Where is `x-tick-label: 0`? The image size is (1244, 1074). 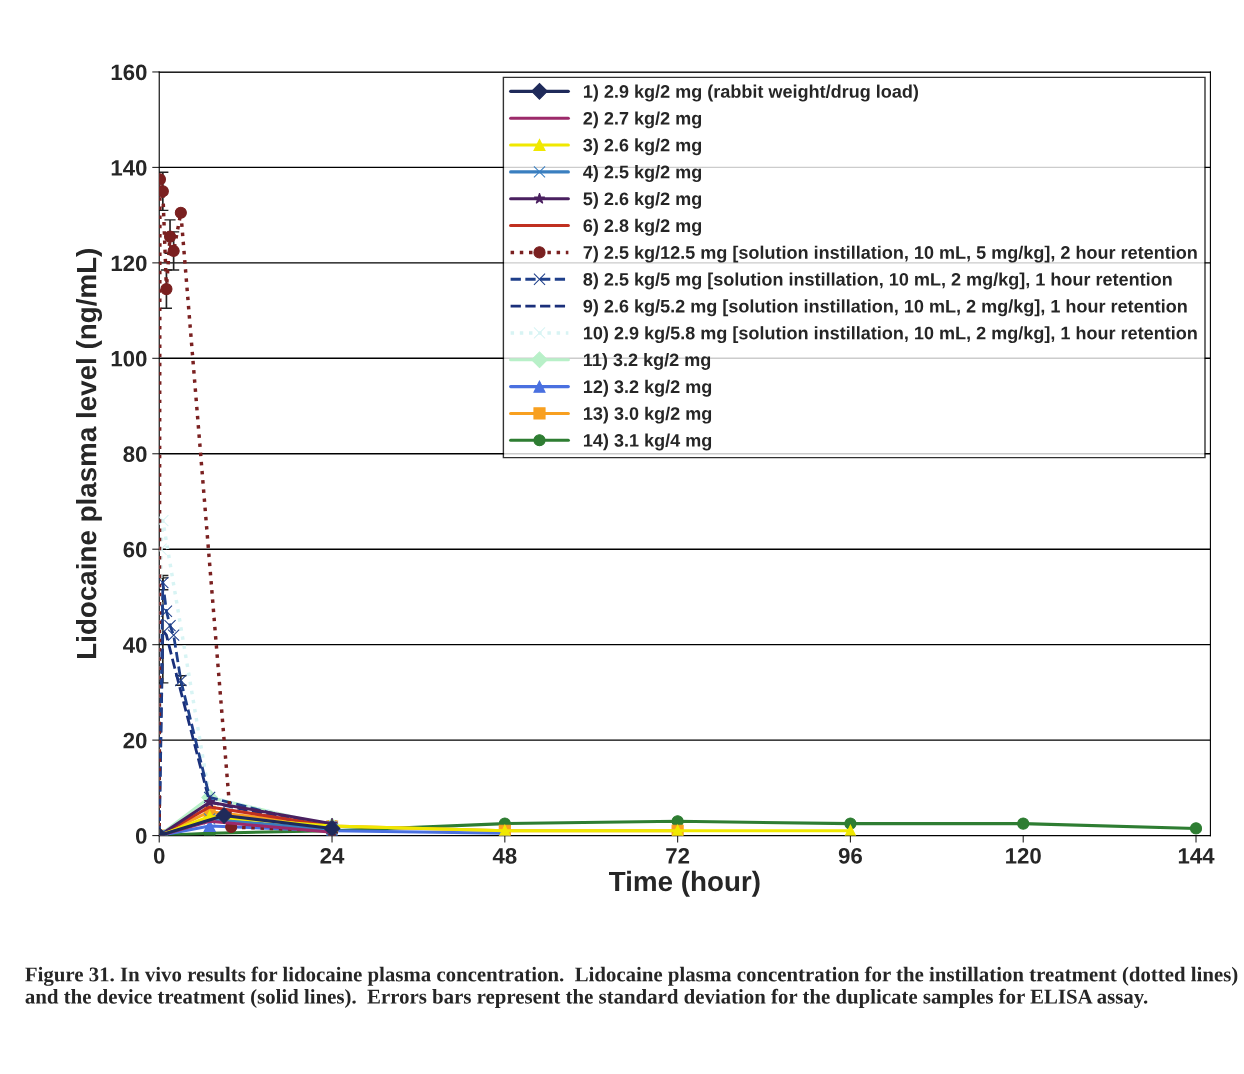 x-tick-label: 0 is located at coordinates (159, 855).